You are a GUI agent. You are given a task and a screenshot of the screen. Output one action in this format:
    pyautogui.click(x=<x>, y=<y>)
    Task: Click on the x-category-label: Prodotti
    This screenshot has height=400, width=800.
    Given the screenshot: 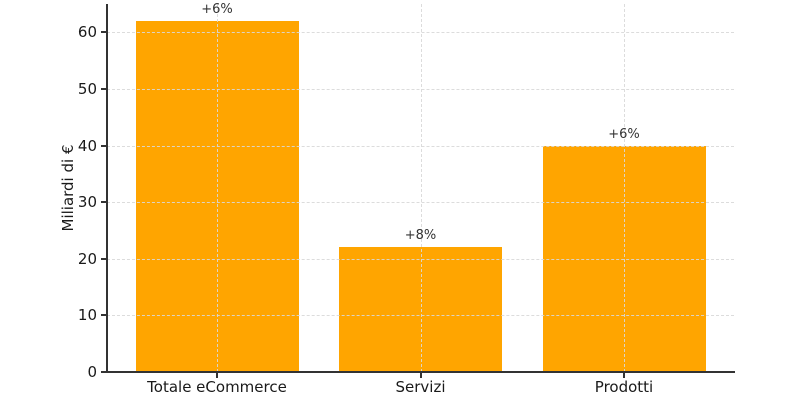 What is the action you would take?
    pyautogui.click(x=624, y=387)
    